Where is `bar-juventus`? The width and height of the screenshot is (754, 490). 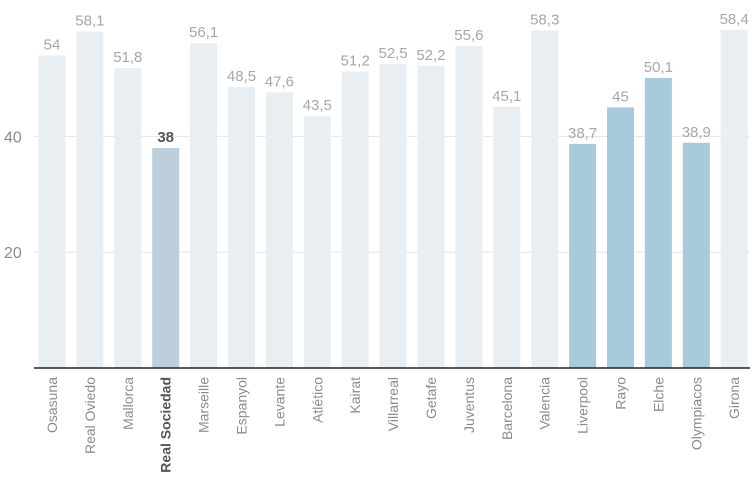 bar-juventus is located at coordinates (469, 207).